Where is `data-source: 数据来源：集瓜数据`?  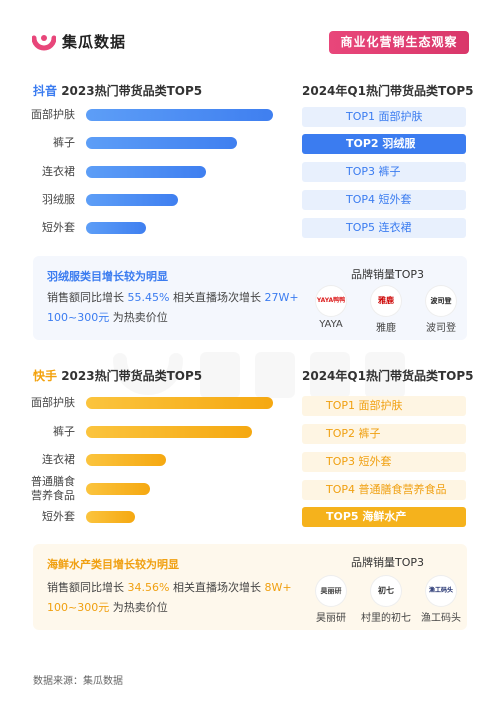
data-source: 数据来源：集瓜数据 is located at coordinates (78, 681).